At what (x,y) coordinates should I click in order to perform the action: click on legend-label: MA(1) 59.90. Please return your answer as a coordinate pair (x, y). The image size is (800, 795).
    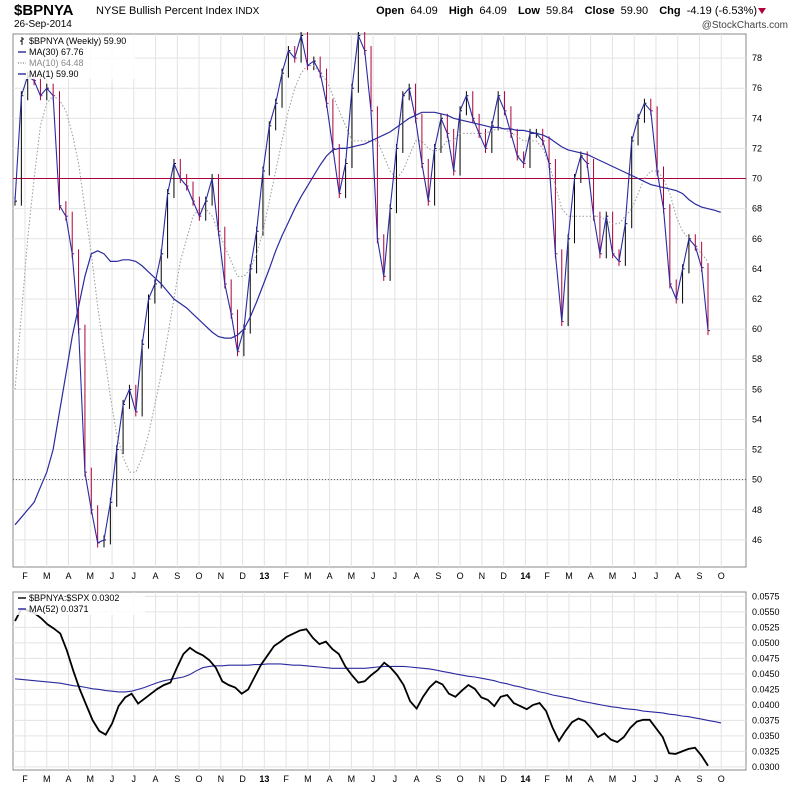
    Looking at the image, I should click on (54, 74).